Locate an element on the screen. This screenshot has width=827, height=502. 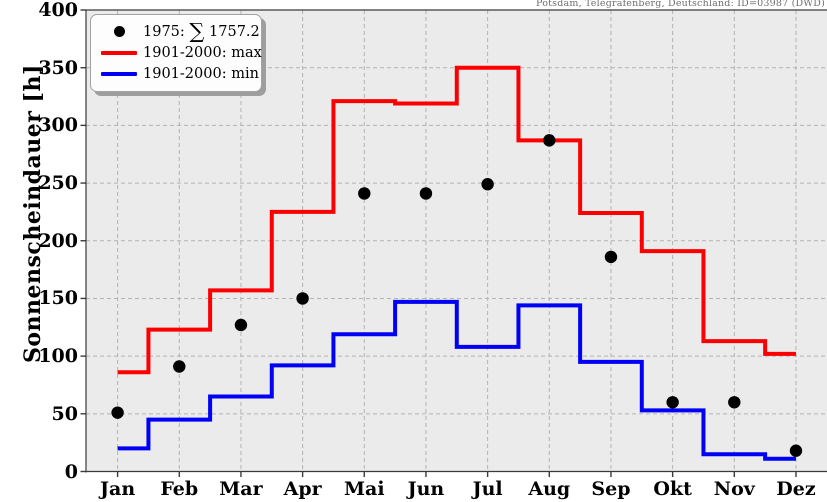
x-tick-label-Feb: Feb is located at coordinates (179, 489).